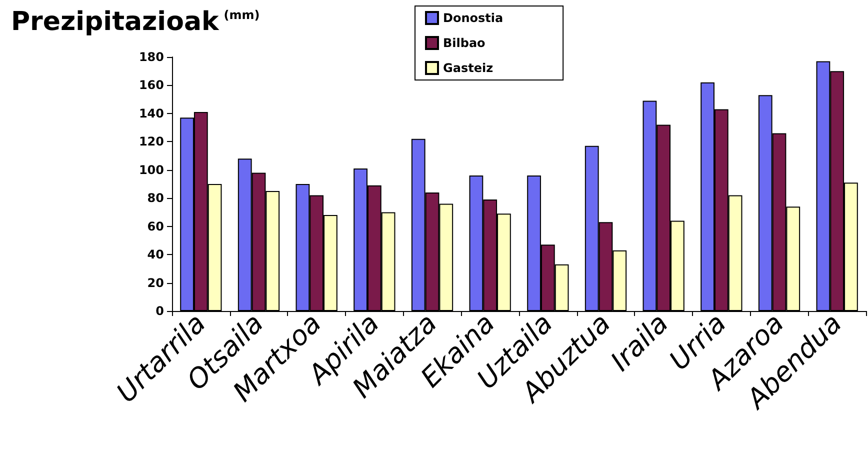 The image size is (868, 466). I want to click on y-tick-label: 120, so click(151, 141).